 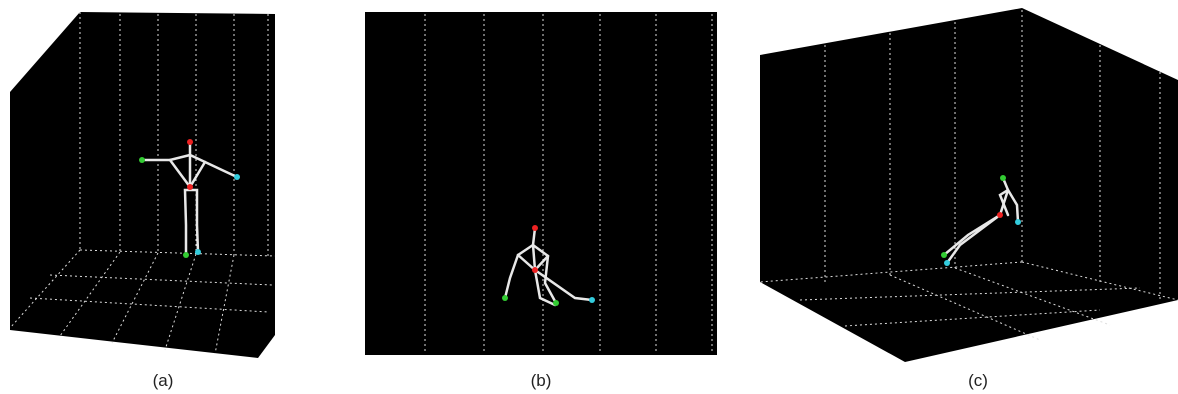 I want to click on caption: (b), so click(x=541, y=380).